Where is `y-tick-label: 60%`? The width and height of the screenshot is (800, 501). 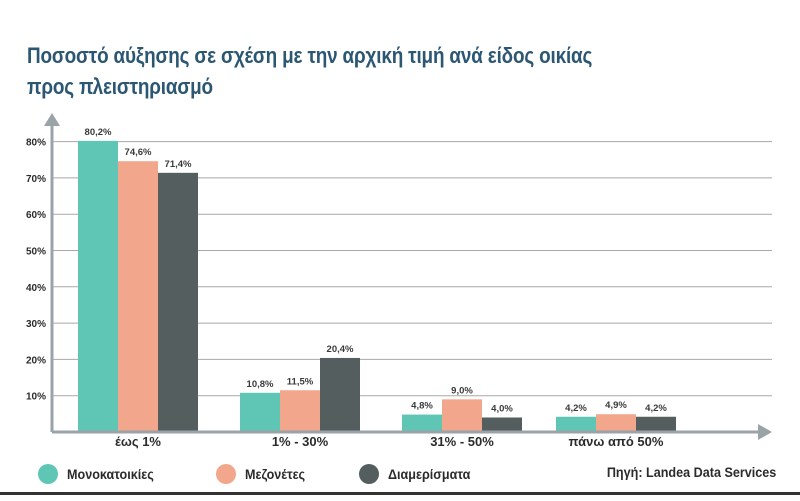
y-tick-label: 60% is located at coordinates (36, 215).